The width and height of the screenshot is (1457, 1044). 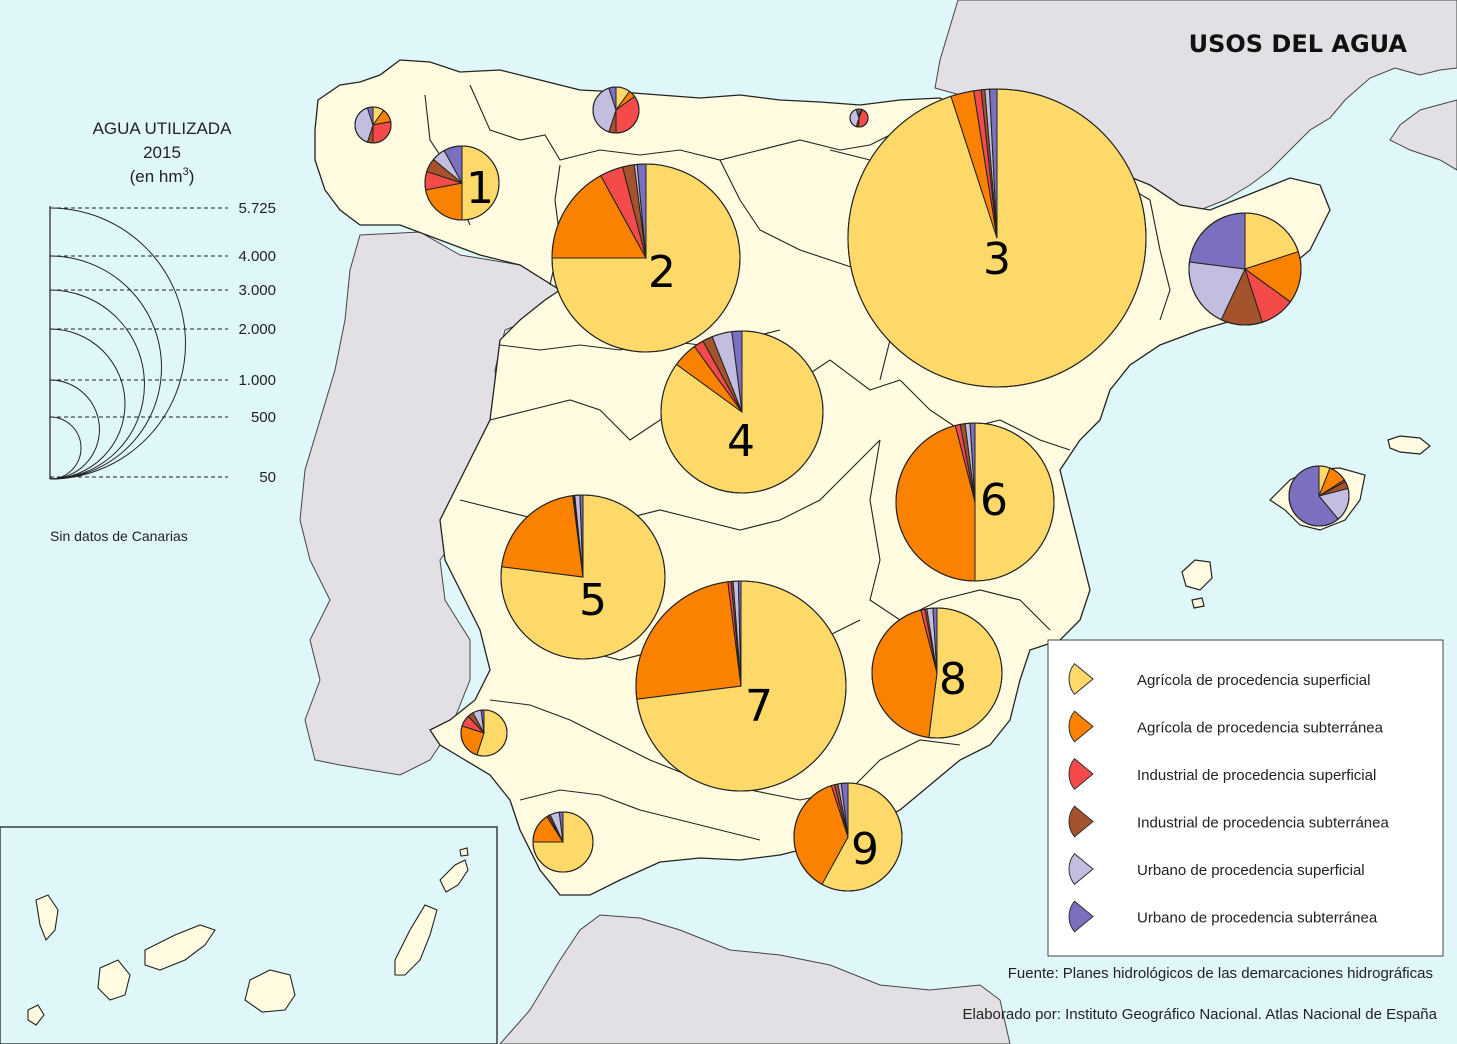 I want to click on pie-ebro, so click(x=997, y=238).